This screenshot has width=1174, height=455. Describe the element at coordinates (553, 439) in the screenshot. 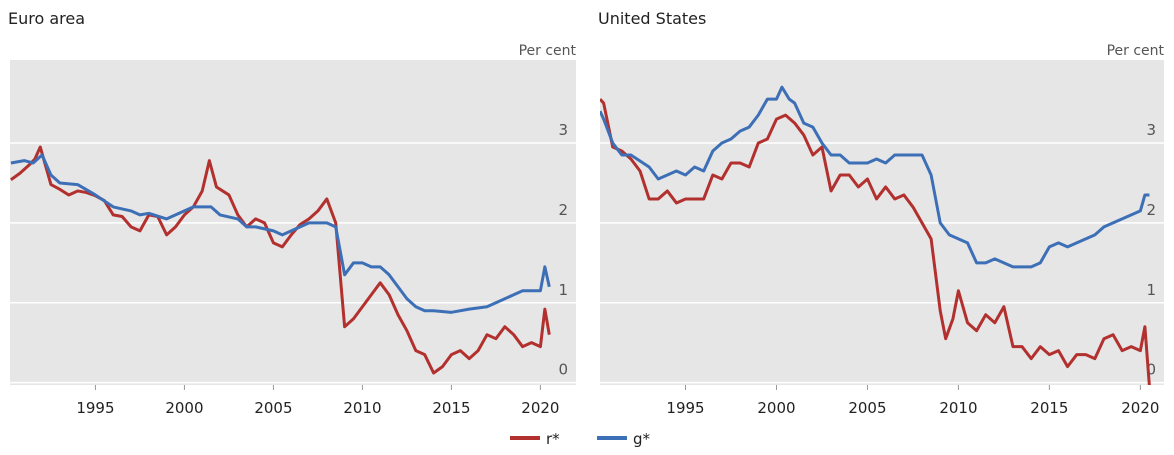

I see `legend-label: r*` at that location.